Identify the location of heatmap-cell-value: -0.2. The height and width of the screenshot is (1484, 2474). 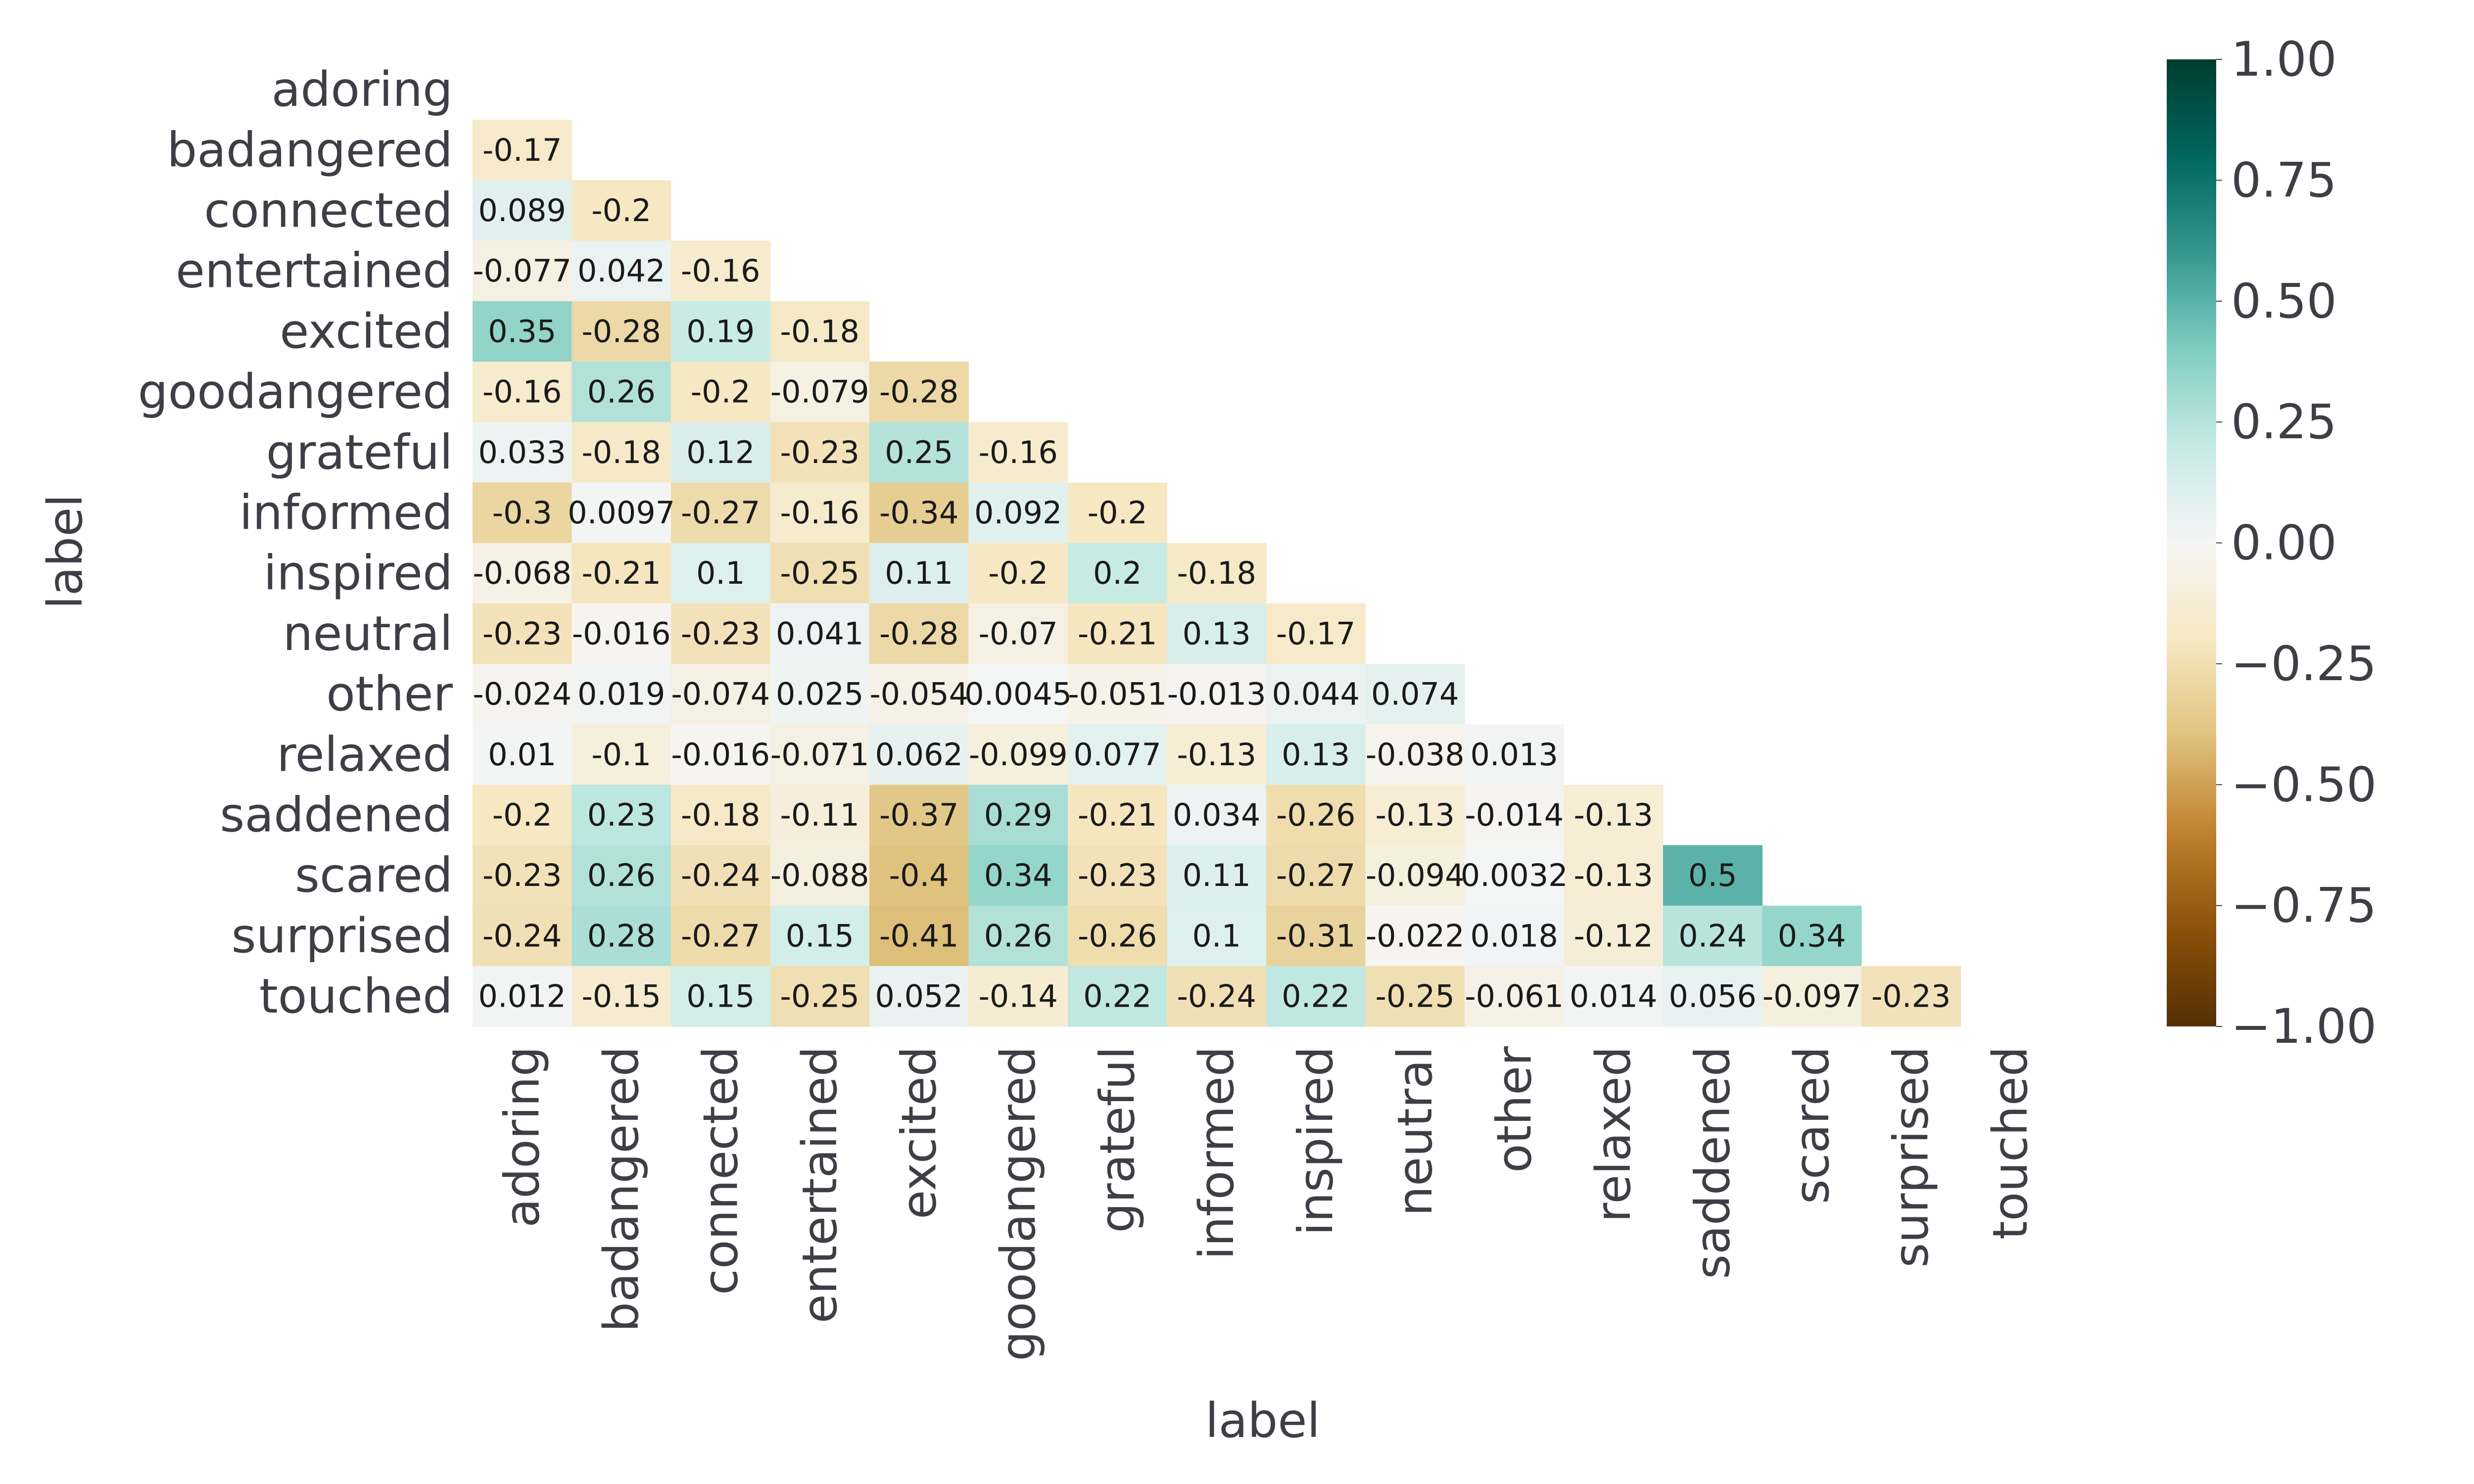
(522, 815).